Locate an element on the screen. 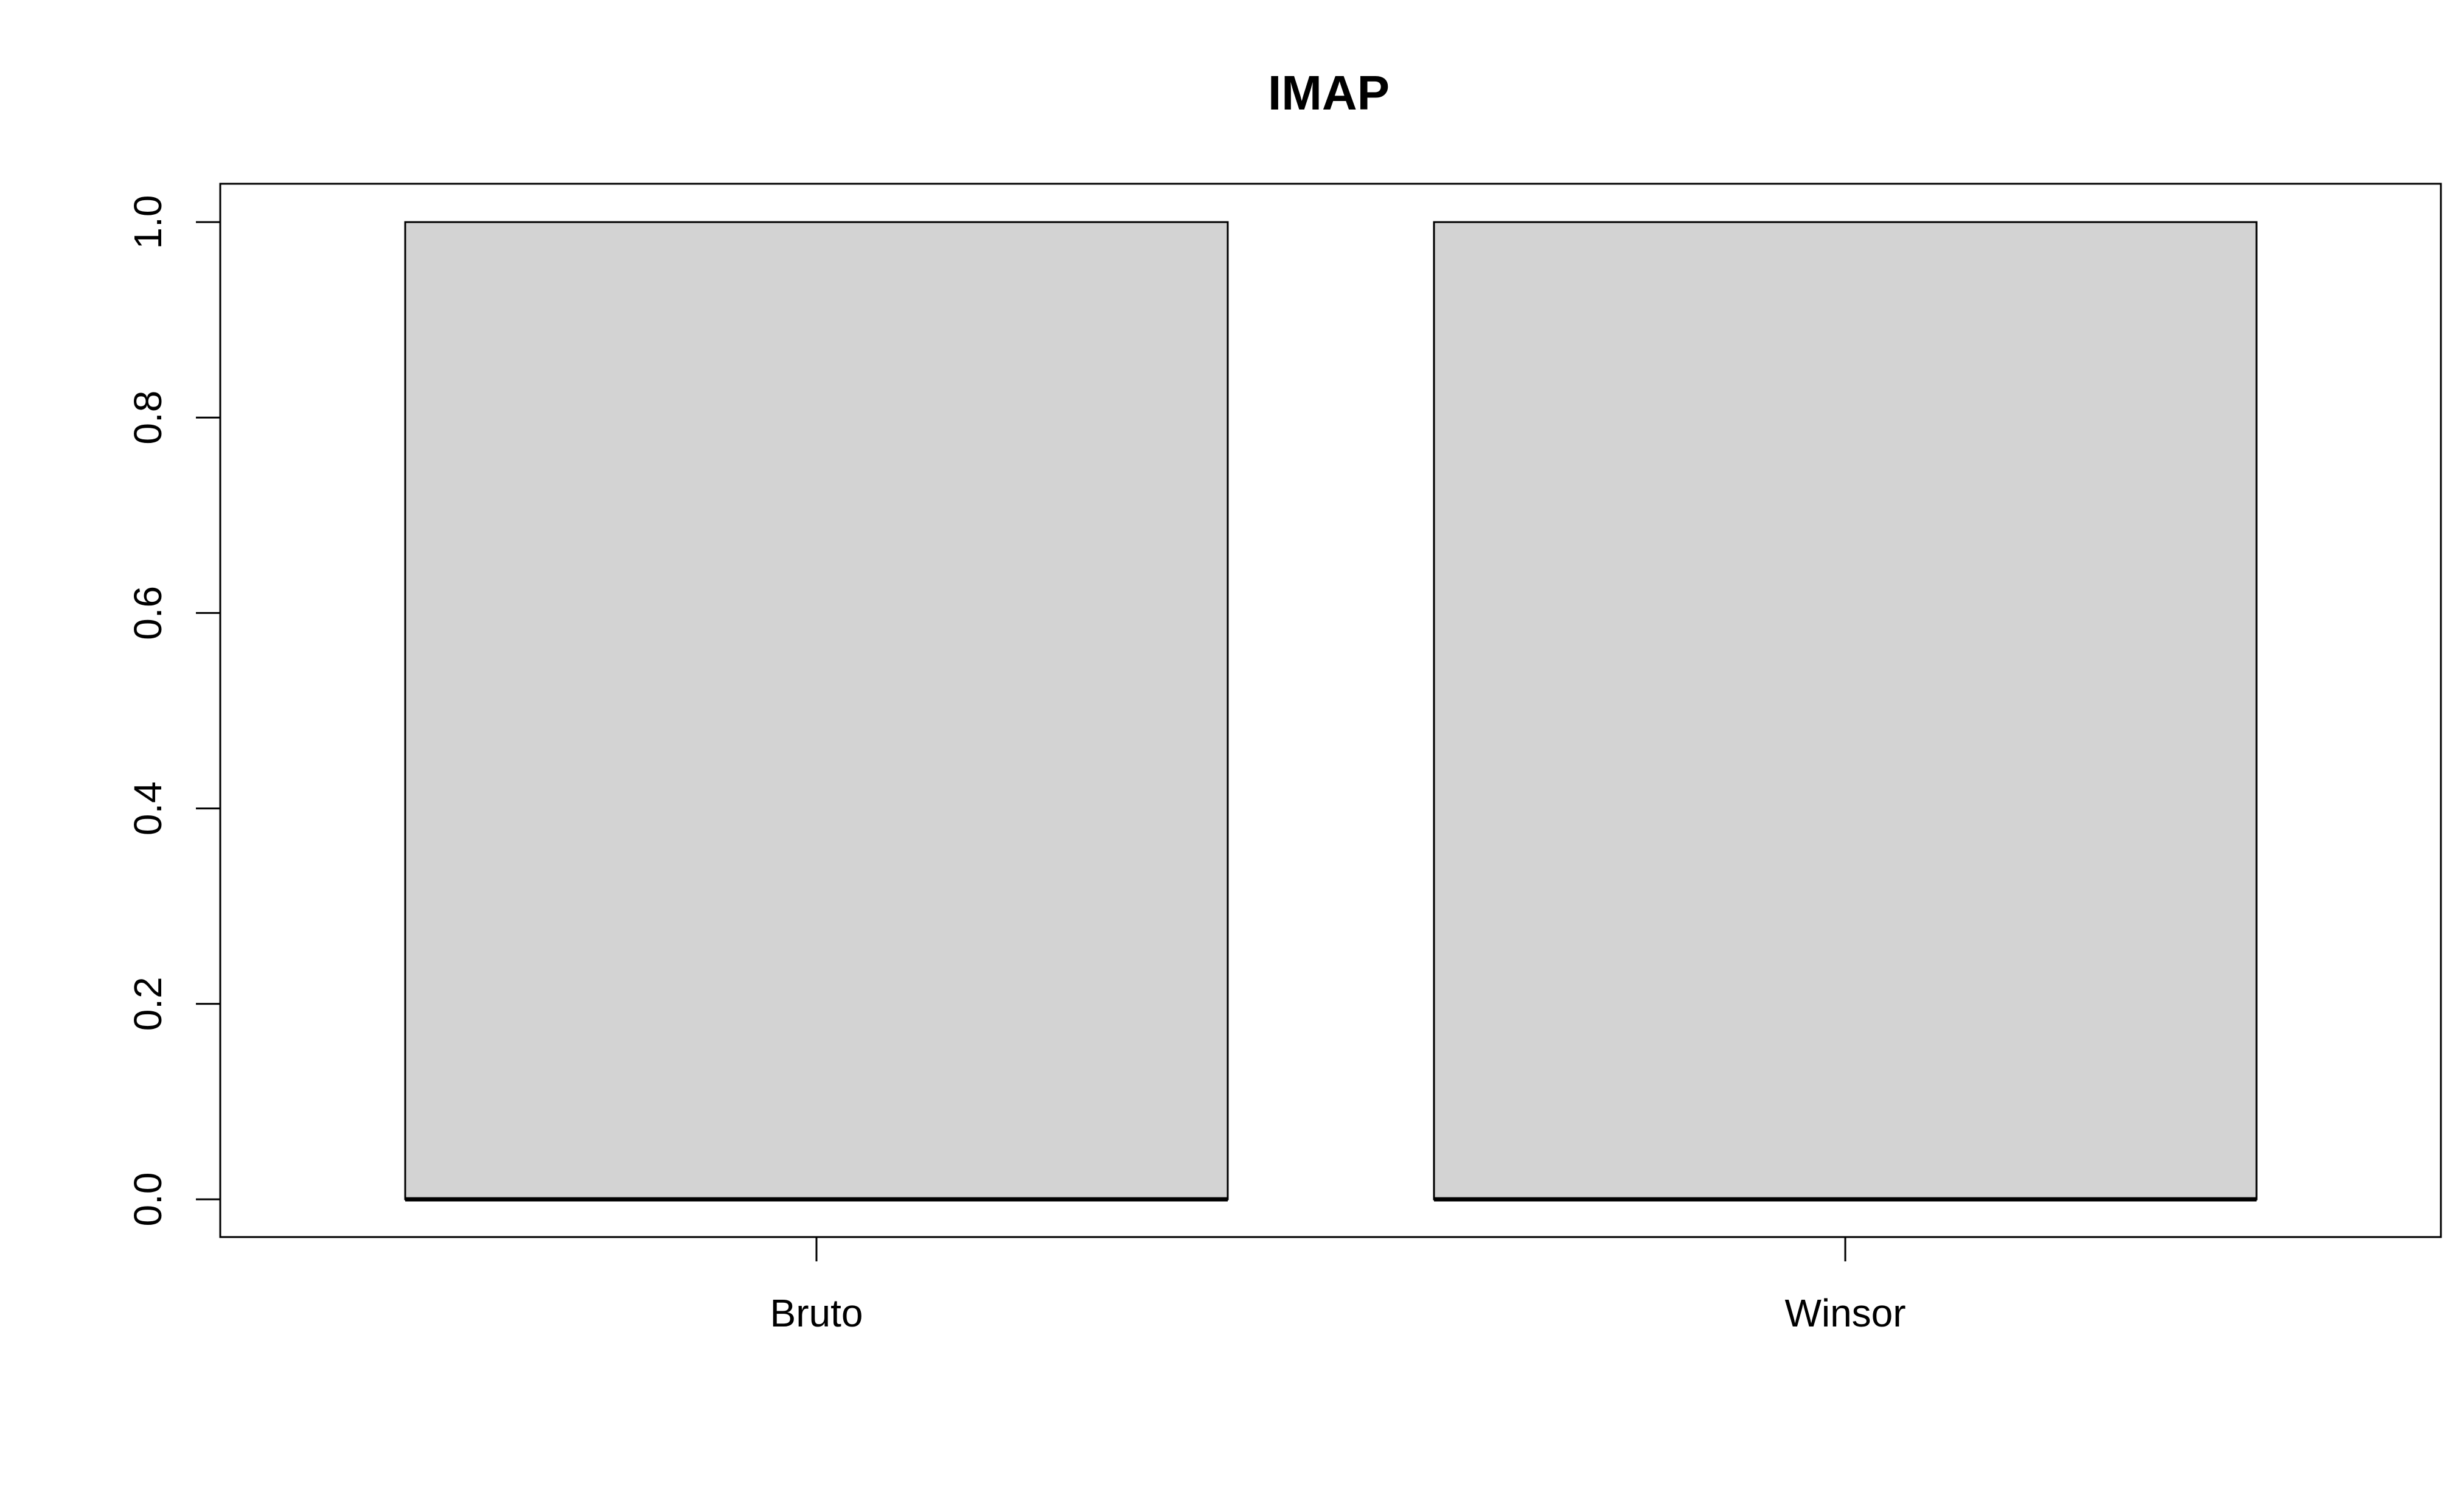 The width and height of the screenshot is (2464, 1506). chart-title: IMAP is located at coordinates (1329, 93).